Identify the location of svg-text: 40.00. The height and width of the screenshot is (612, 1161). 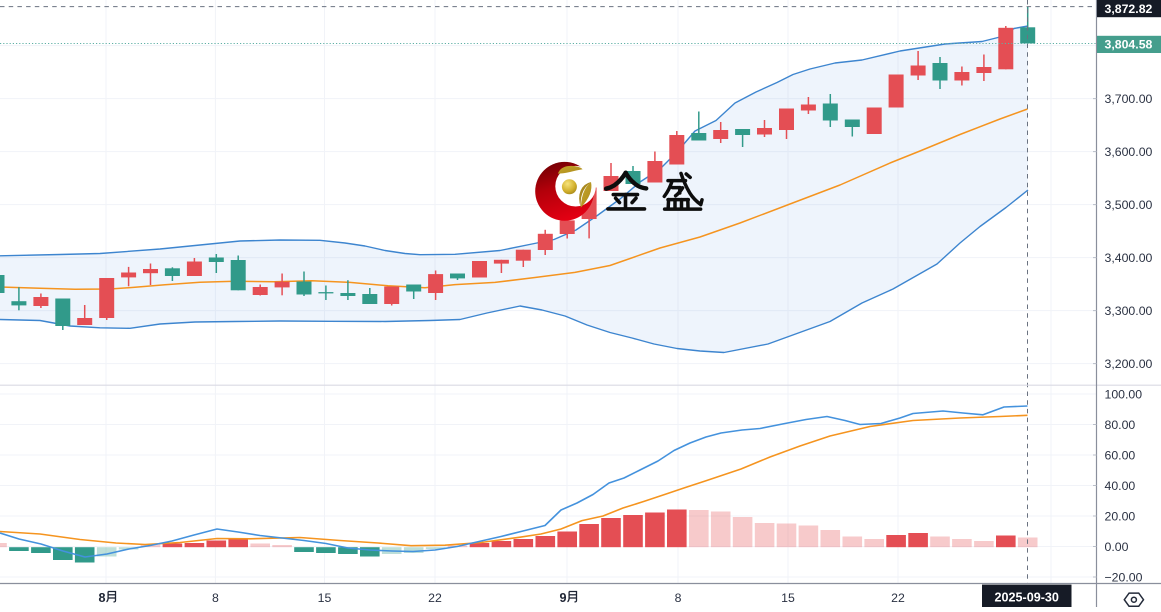
(1120, 486).